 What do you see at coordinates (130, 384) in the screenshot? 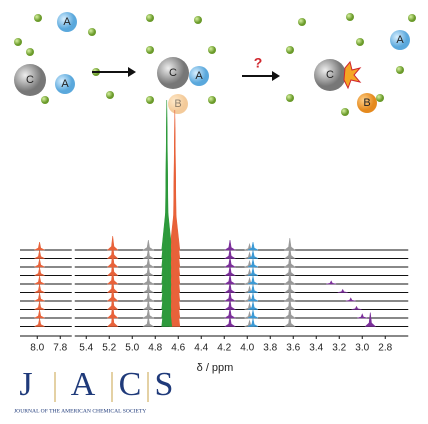
I see `logo-letter: C` at bounding box center [130, 384].